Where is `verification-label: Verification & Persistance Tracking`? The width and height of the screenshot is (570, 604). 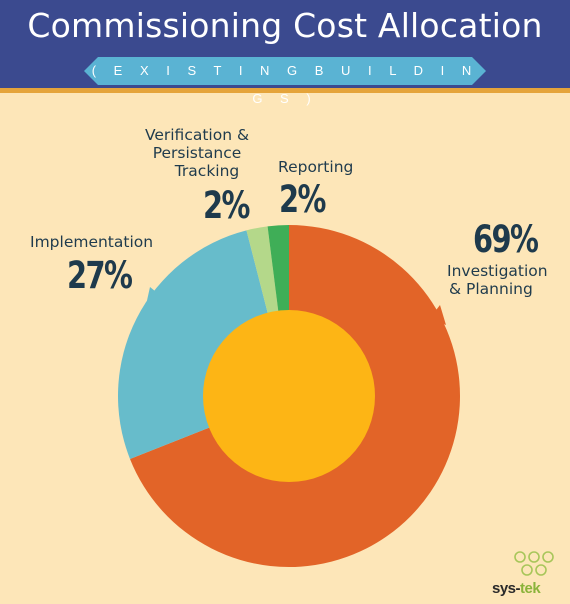 verification-label: Verification & Persistance Tracking is located at coordinates (197, 153).